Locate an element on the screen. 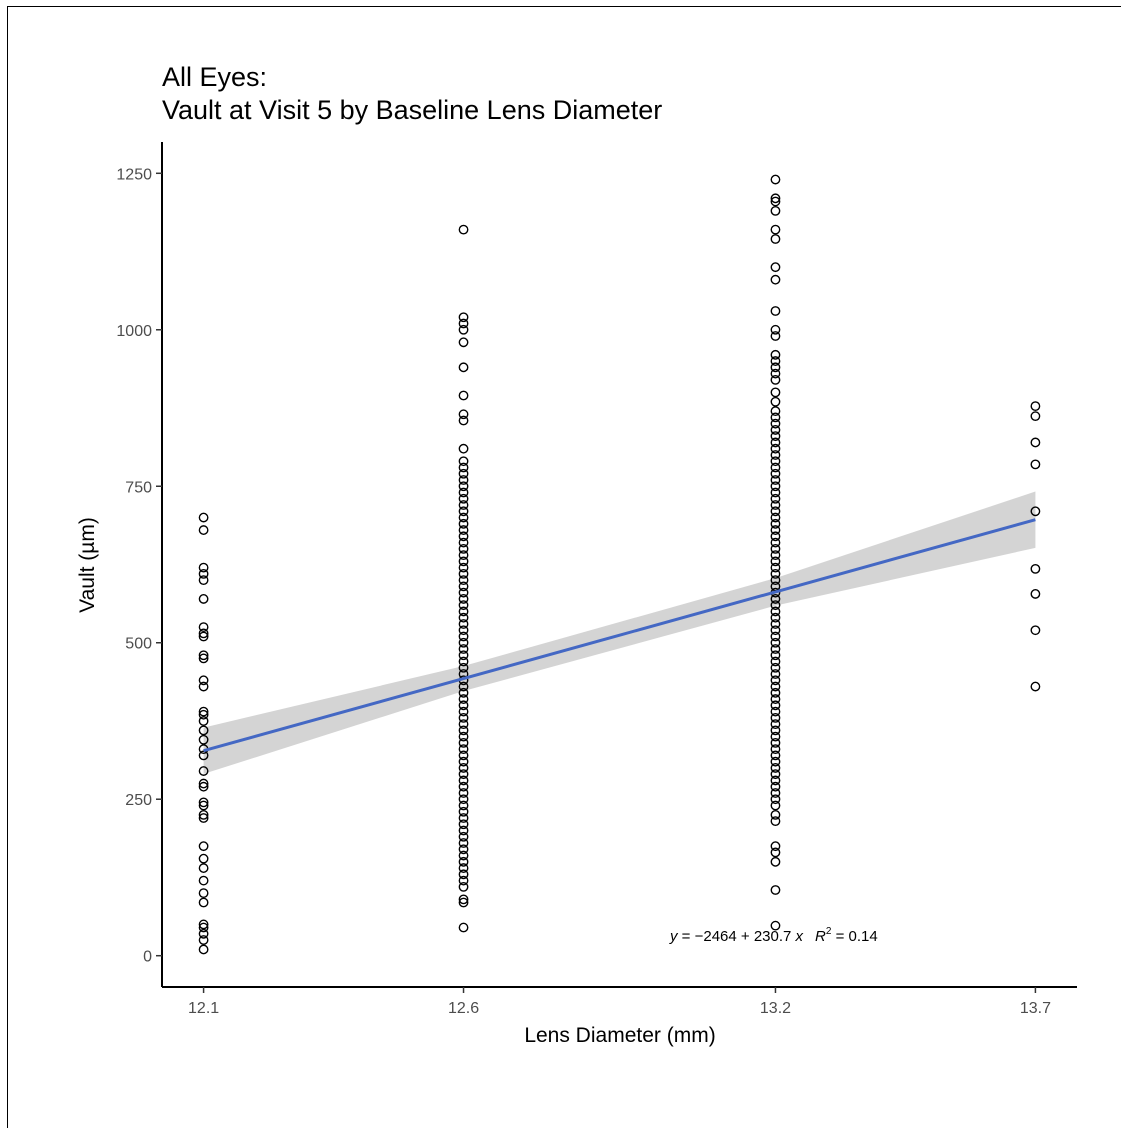  y-tick-label: 1000 is located at coordinates (134, 331).